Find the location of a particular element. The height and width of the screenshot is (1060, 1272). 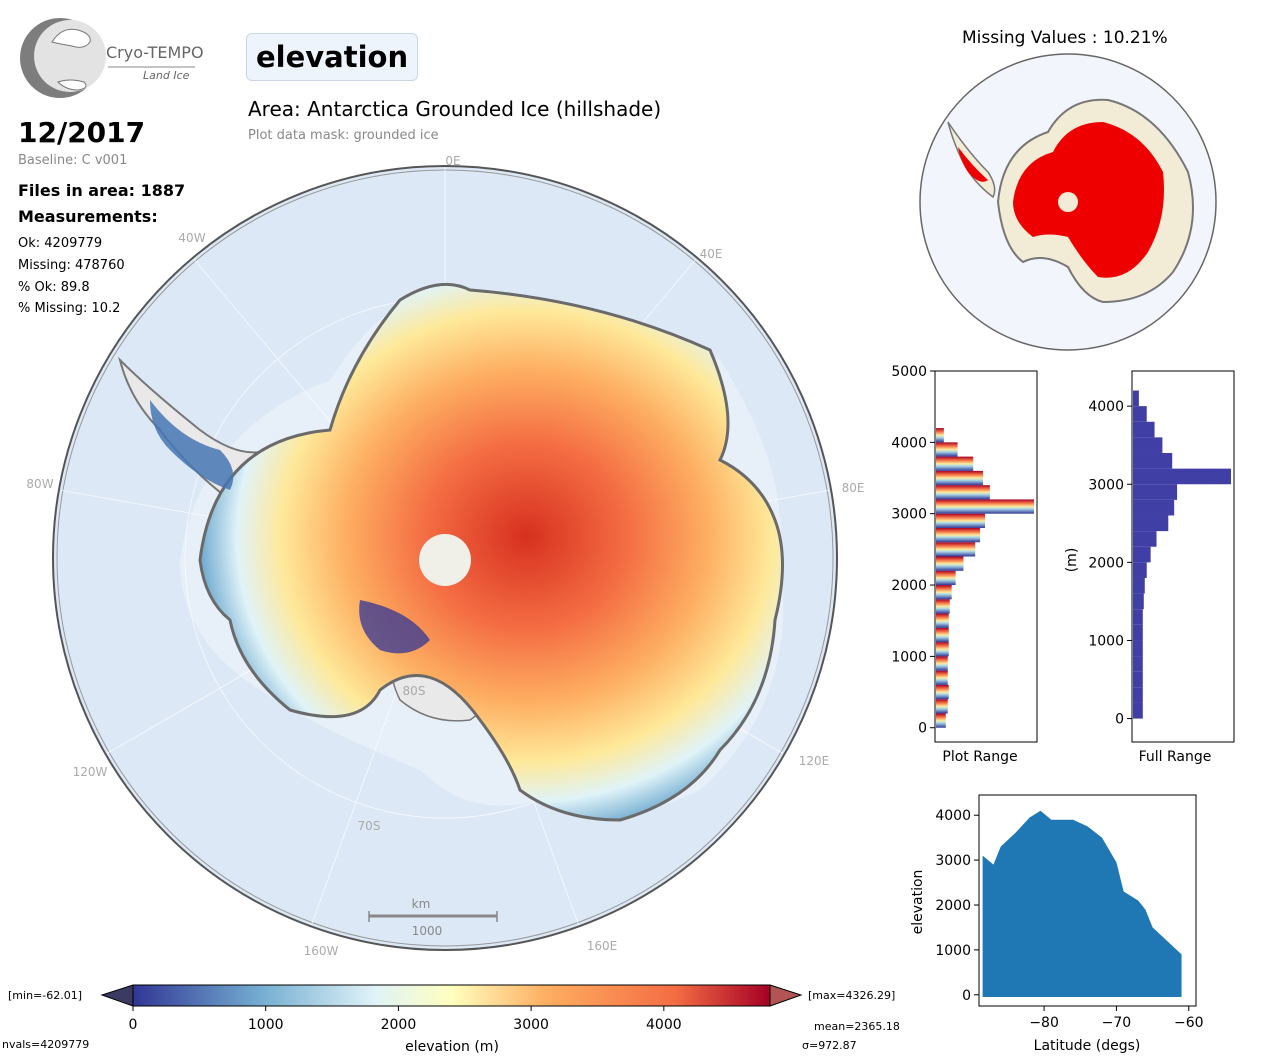

missing-values-map is located at coordinates (1068, 202).